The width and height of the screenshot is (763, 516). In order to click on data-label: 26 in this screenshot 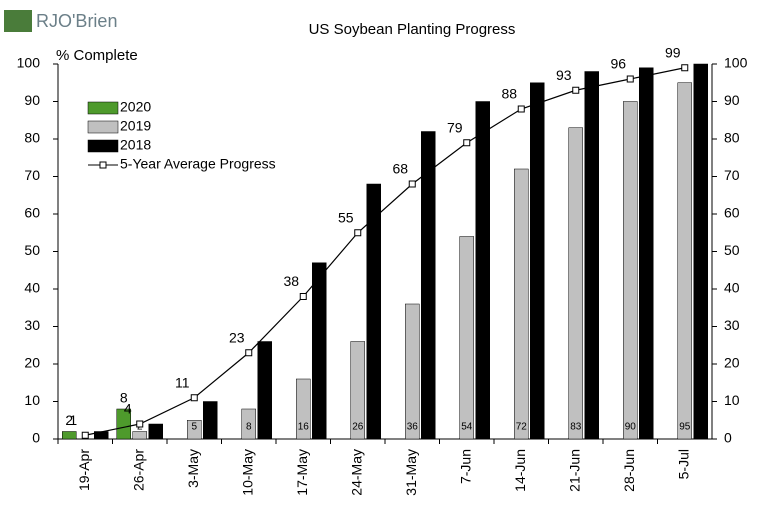, I will do `click(358, 427)`.